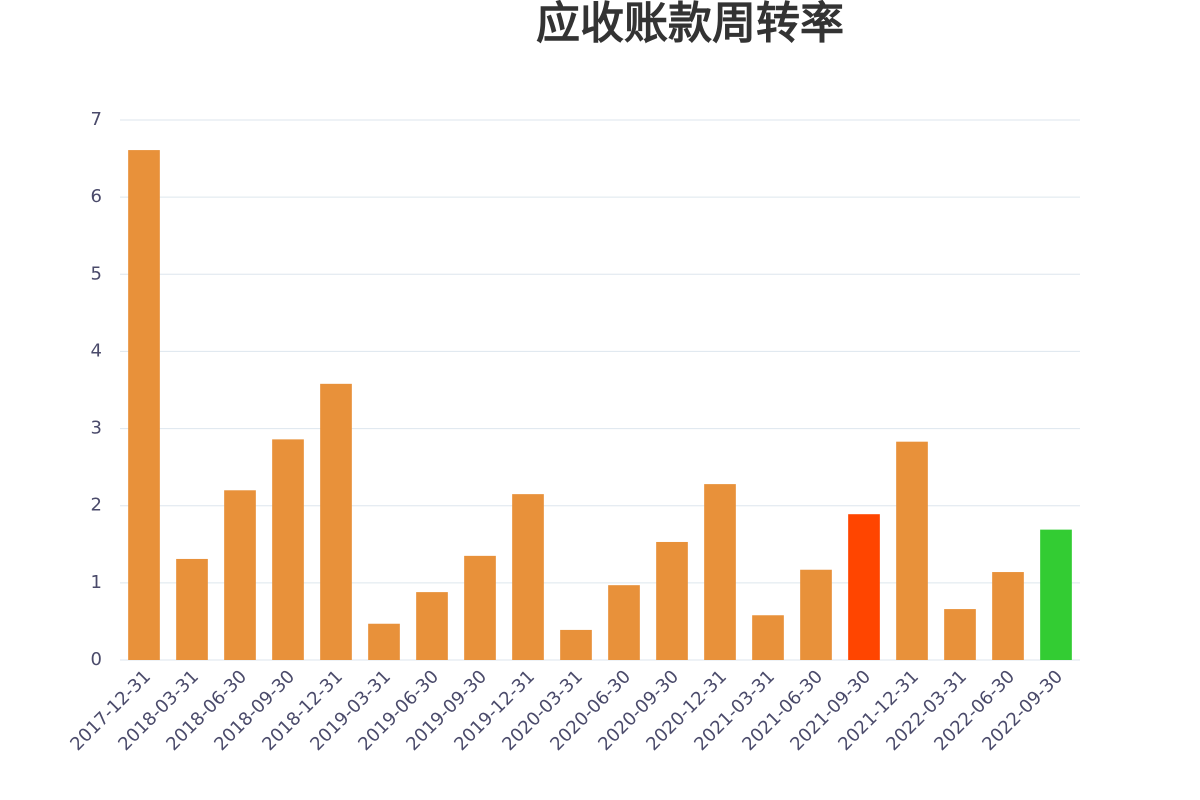 Image resolution: width=1200 pixels, height=800 pixels. Describe the element at coordinates (96, 659) in the screenshot. I see `y-tick-label: 0` at that location.